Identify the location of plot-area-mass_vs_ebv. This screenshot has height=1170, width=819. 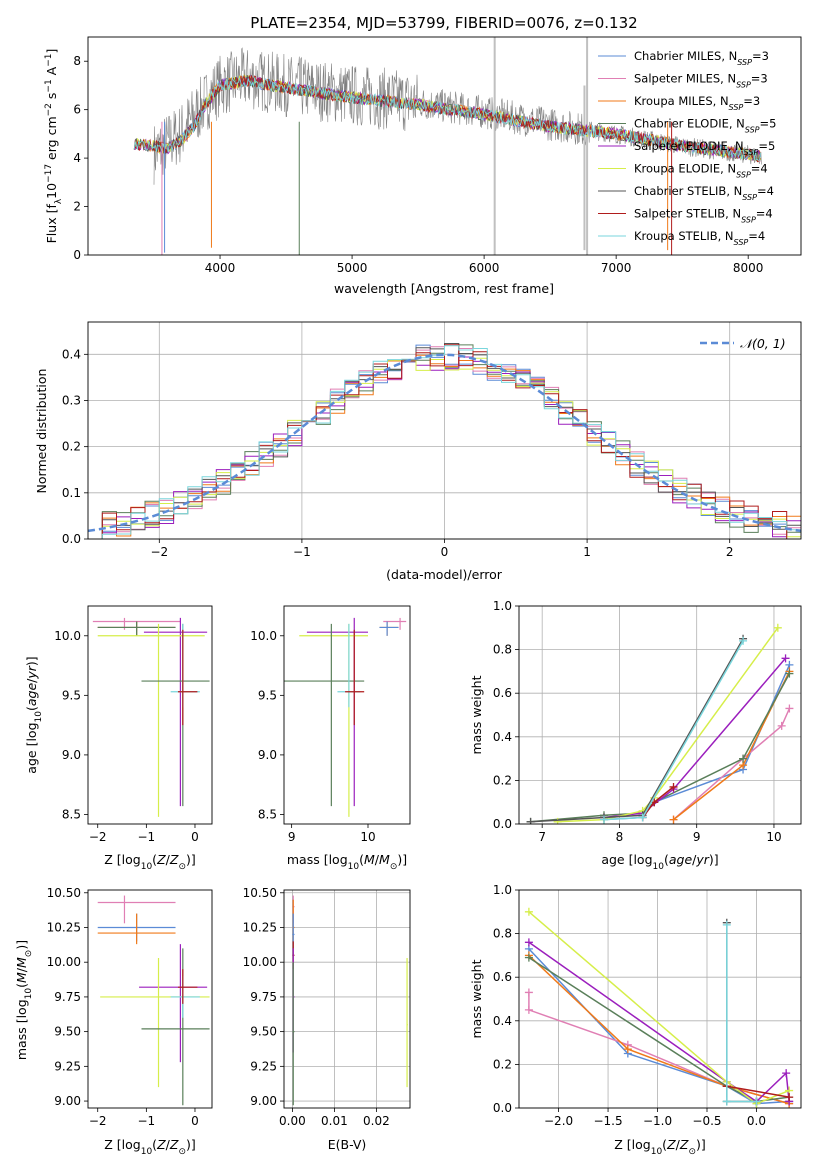
(350, 1000).